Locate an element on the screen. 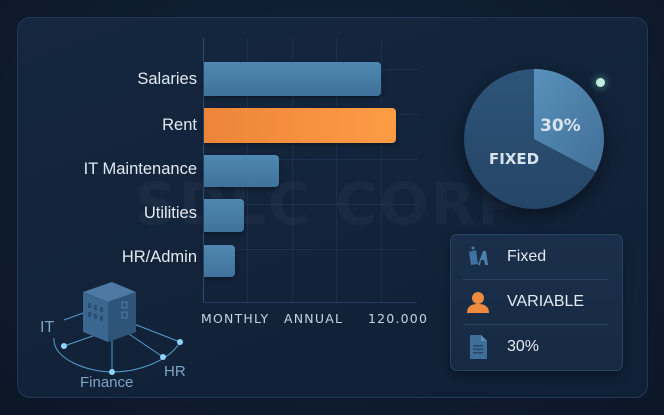  dept-label-finance: Finance is located at coordinates (107, 382).